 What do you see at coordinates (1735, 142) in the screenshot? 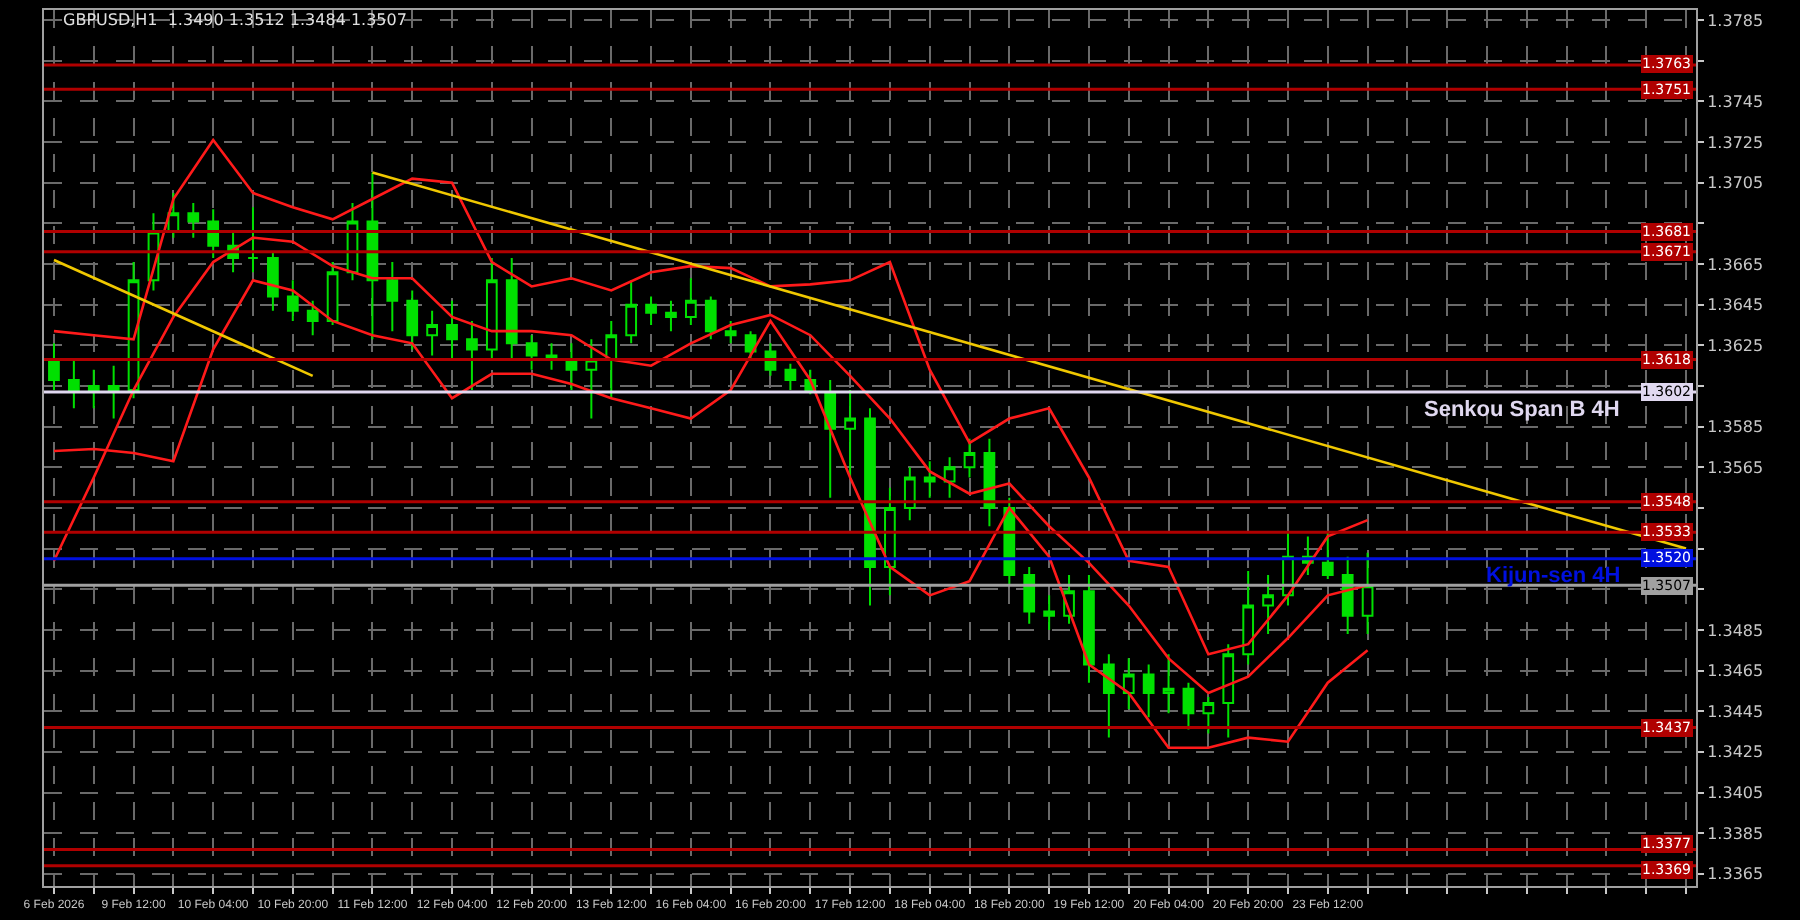
I see `y-tick-label: 1.3725` at bounding box center [1735, 142].